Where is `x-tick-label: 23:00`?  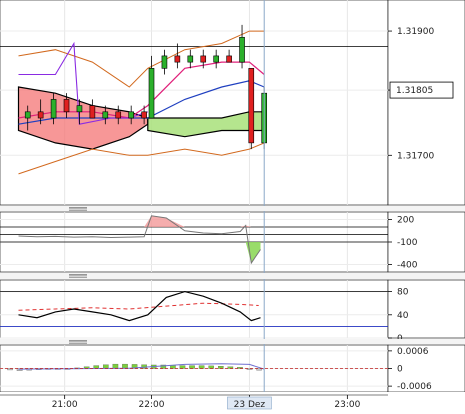 x-tick-label: 23:00 is located at coordinates (347, 405).